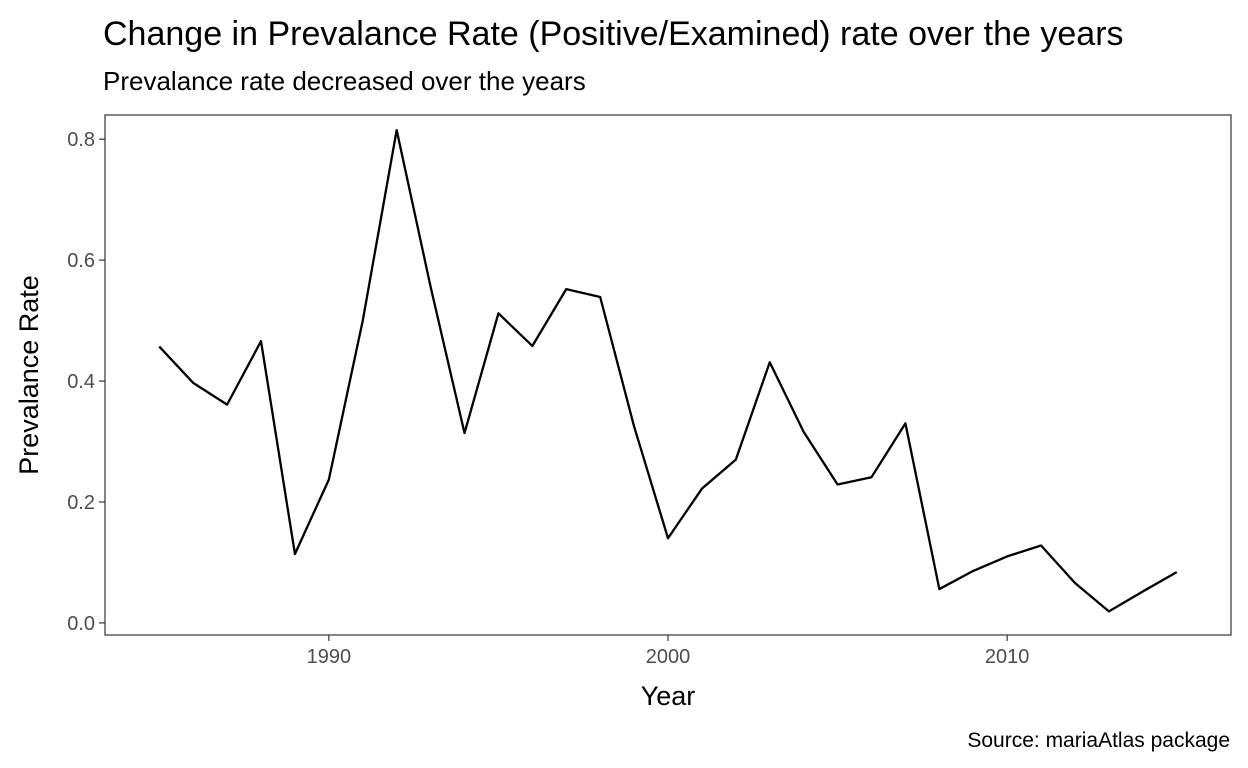 The width and height of the screenshot is (1248, 768). What do you see at coordinates (1098, 740) in the screenshot?
I see `chart-caption: Source: mariaAtlas package` at bounding box center [1098, 740].